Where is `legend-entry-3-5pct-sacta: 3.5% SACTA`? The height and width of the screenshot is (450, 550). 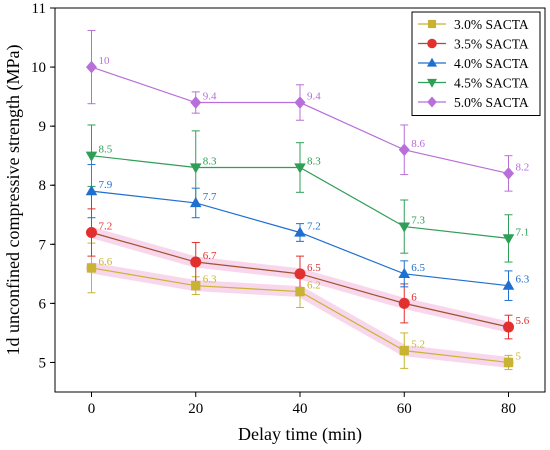
legend-entry-3-5pct-sacta: 3.5% SACTA is located at coordinates (473, 44).